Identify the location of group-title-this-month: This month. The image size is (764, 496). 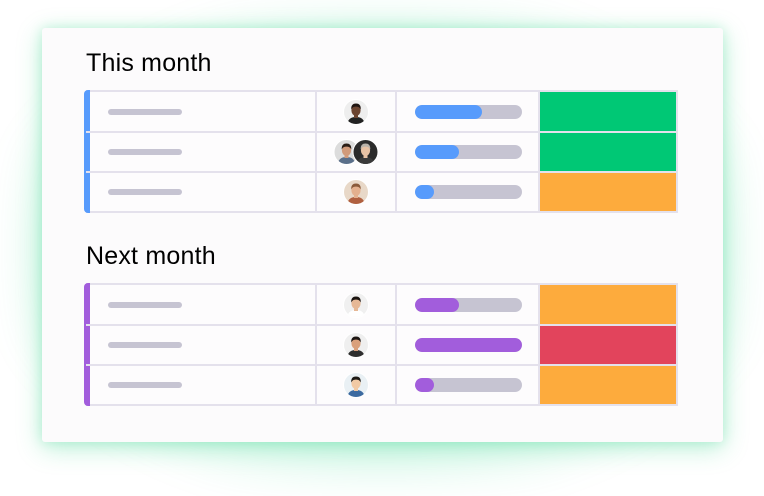
(149, 63).